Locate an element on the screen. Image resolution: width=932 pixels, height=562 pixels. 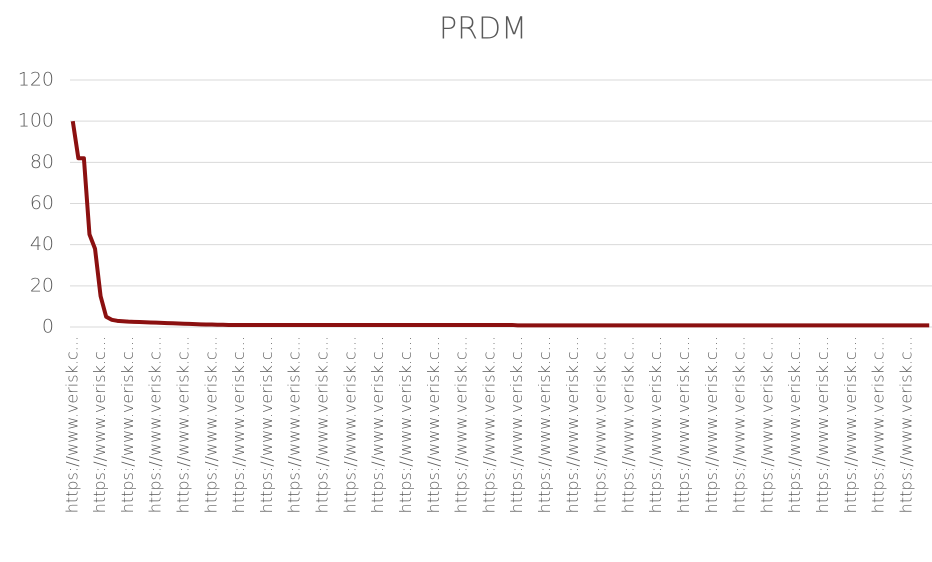
y-tick-label: 0 is located at coordinates (48, 327).